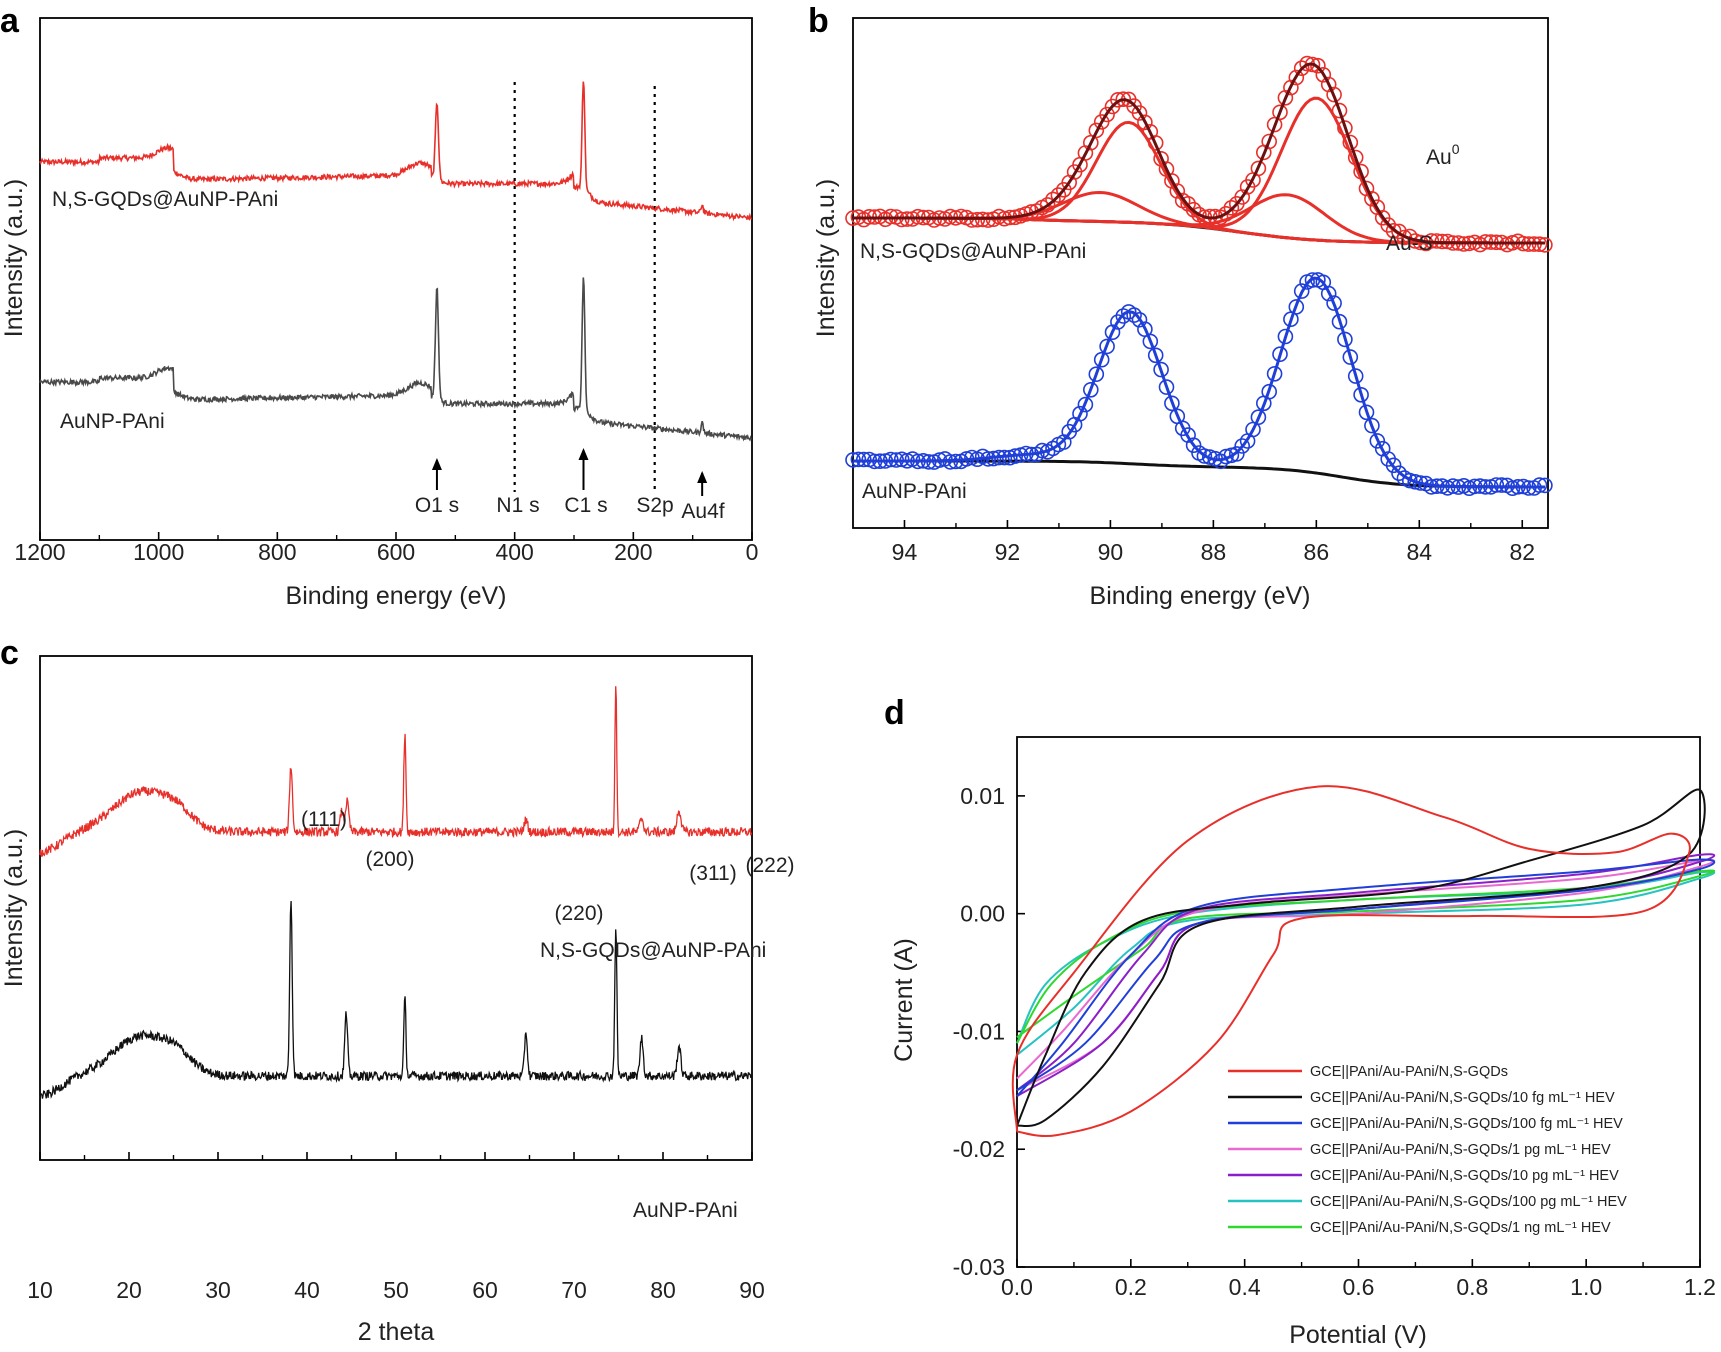 Image resolution: width=1721 pixels, height=1352 pixels. What do you see at coordinates (982, 796) in the screenshot?
I see `y-tick-label: 0.01` at bounding box center [982, 796].